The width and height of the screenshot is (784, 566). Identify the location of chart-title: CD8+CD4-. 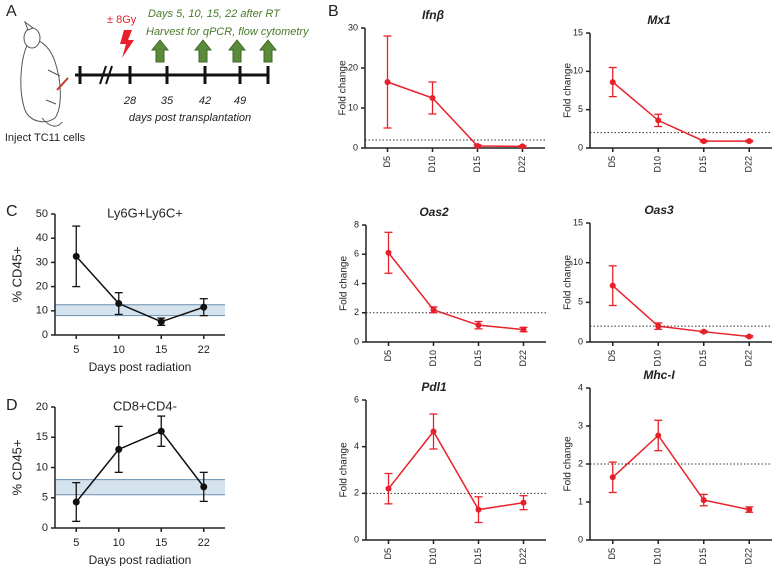
(145, 405).